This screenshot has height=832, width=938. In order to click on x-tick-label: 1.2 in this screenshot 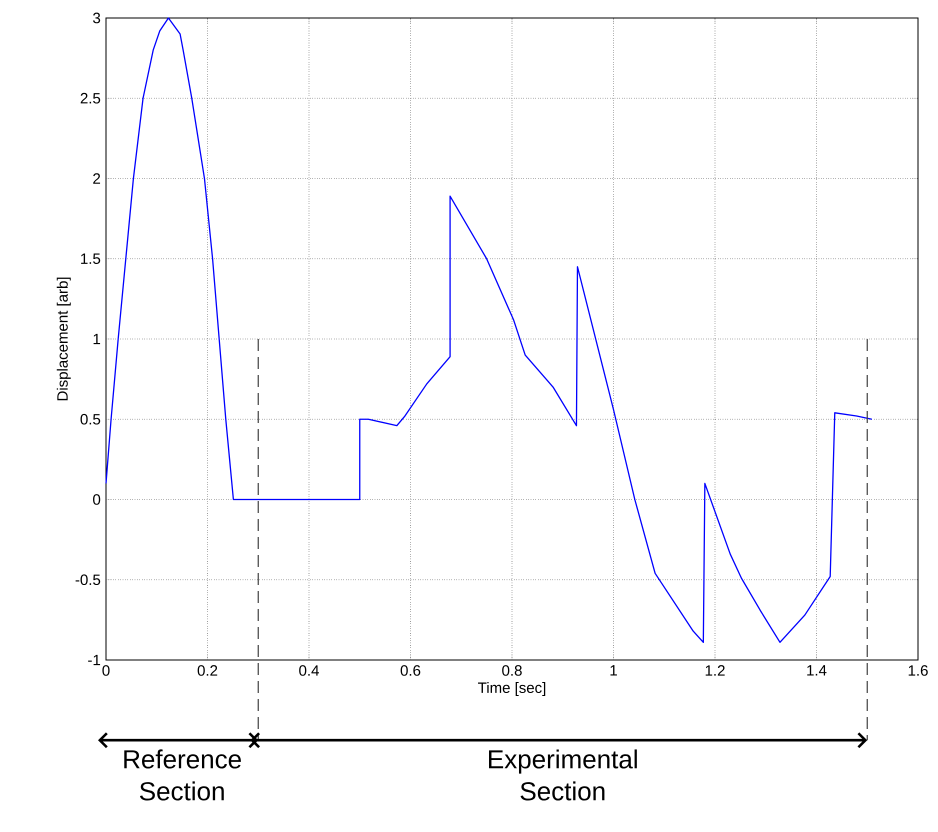, I will do `click(715, 670)`.